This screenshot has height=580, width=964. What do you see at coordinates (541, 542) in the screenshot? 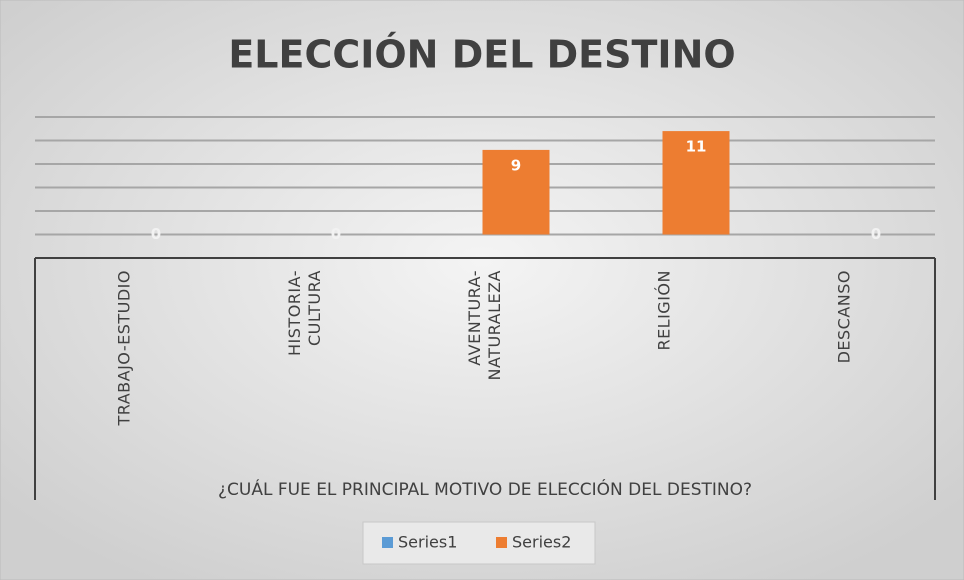
I see `legend-label: Series2` at bounding box center [541, 542].